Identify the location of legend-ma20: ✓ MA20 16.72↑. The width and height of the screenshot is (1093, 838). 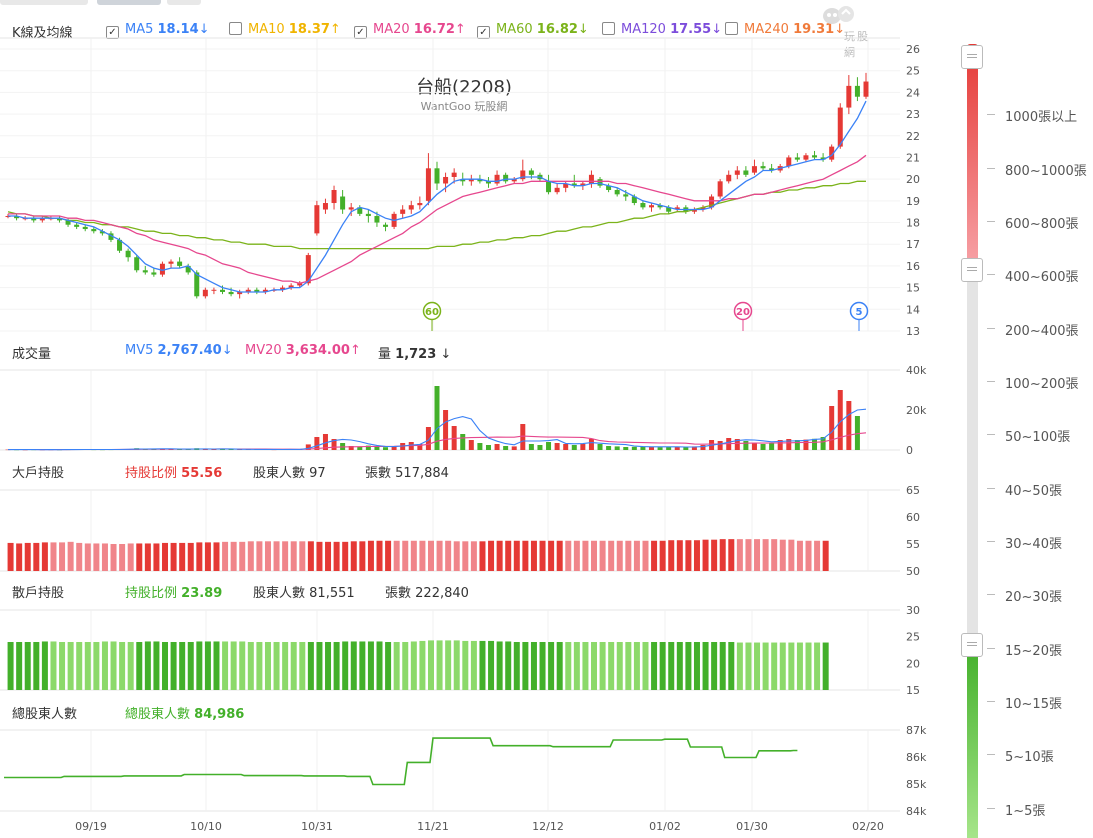
(410, 30).